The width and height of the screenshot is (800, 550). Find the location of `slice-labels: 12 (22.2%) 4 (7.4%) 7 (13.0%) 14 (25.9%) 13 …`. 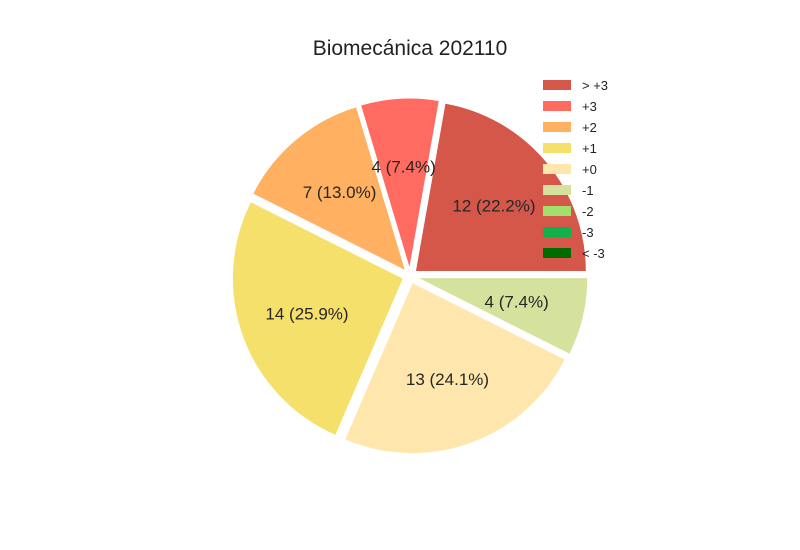

slice-labels: 12 (22.2%) 4 (7.4%) 7 (13.0%) 14 (25.9%) 13 … is located at coordinates (406, 273).